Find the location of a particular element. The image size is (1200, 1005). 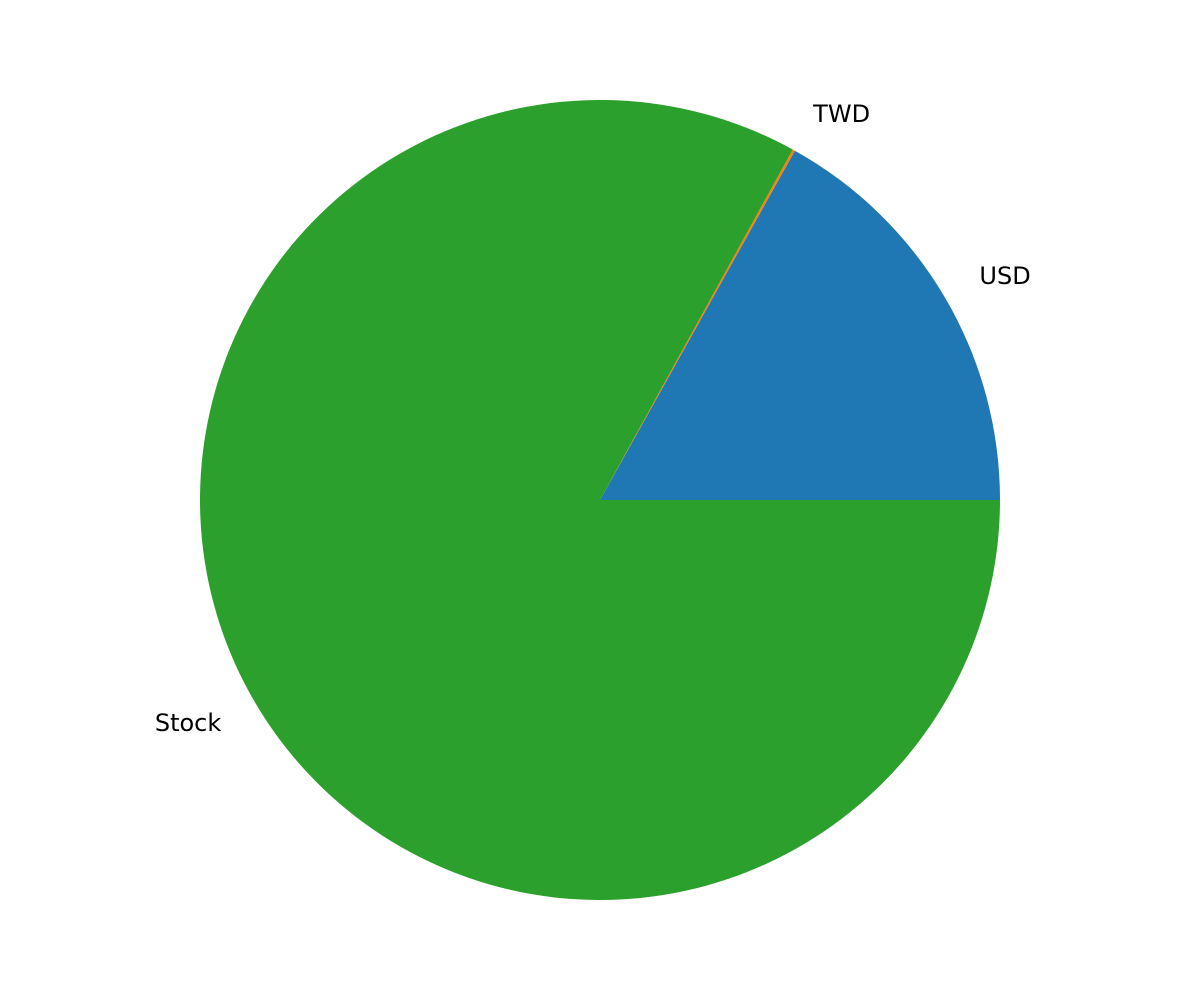

pie-slice-twd is located at coordinates (697, 324).